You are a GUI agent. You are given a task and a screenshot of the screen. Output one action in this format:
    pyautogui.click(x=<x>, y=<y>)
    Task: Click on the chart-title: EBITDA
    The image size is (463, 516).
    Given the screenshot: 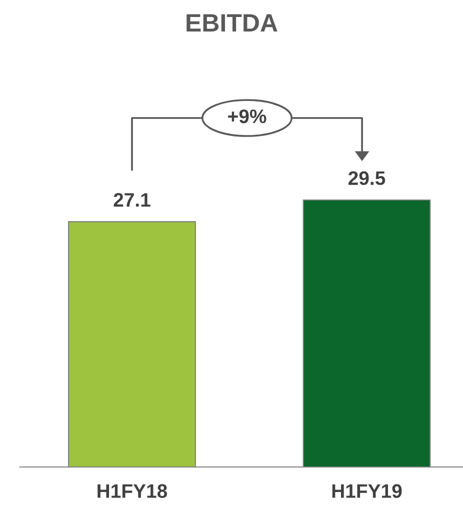 What is the action you would take?
    pyautogui.click(x=232, y=23)
    